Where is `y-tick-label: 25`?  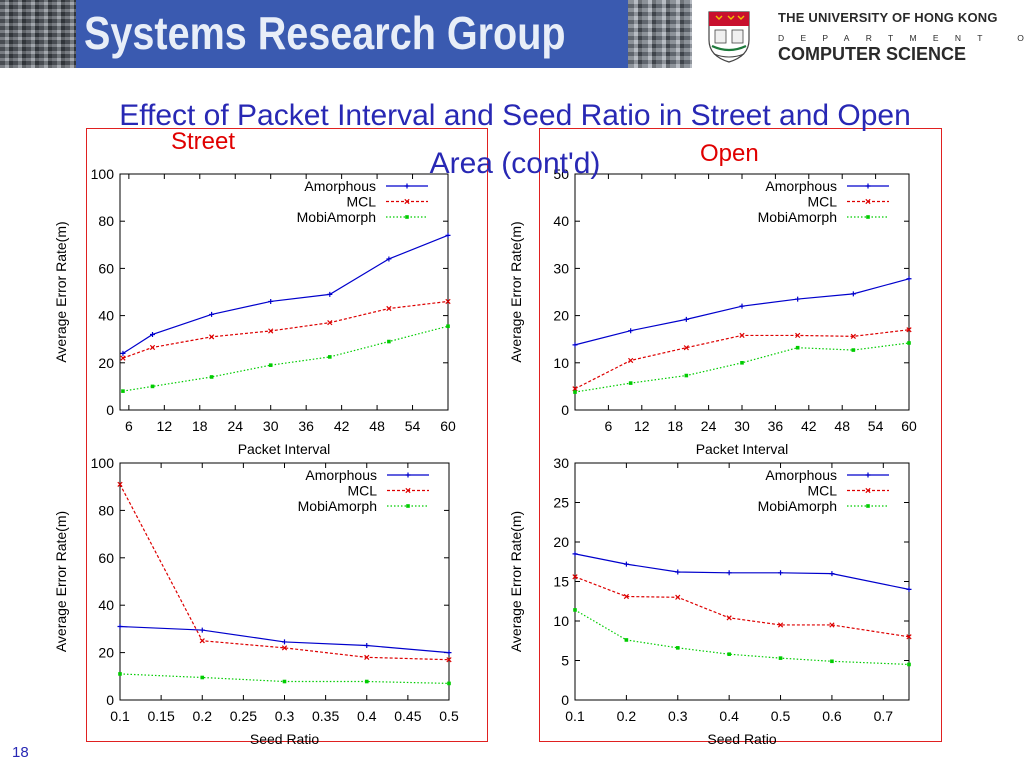
y-tick-label: 25 is located at coordinates (561, 503).